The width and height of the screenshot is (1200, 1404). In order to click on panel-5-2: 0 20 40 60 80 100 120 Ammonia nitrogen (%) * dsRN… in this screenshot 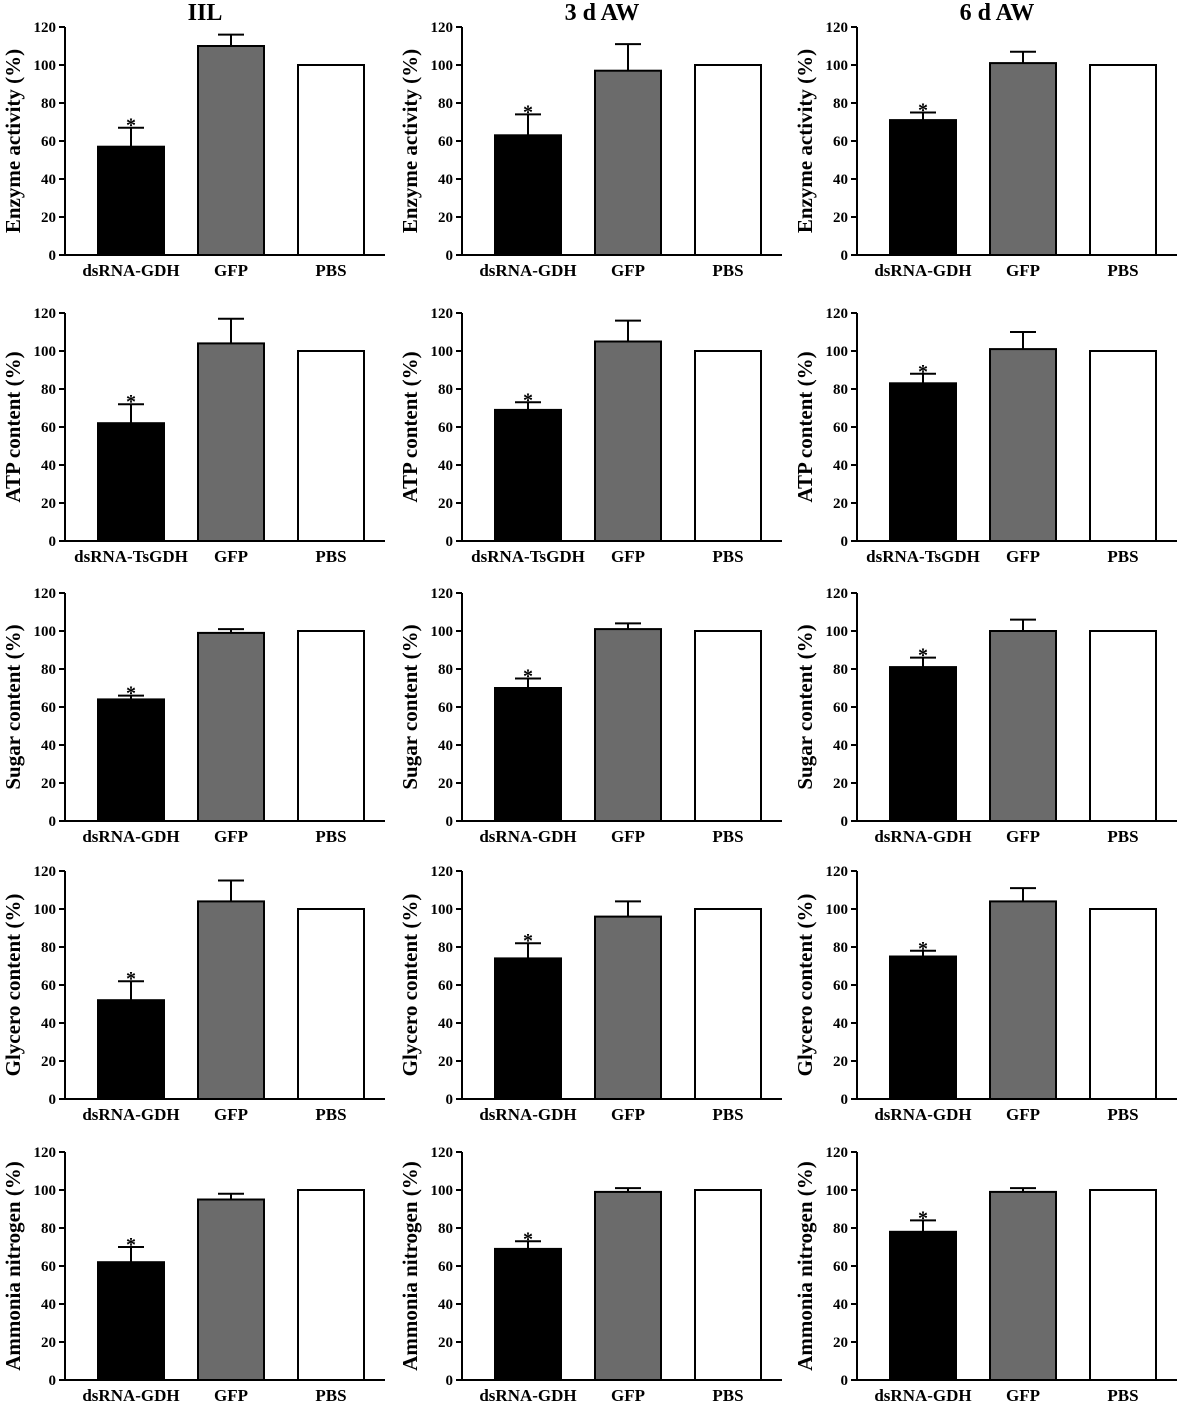, I will do `click(590, 1274)`.